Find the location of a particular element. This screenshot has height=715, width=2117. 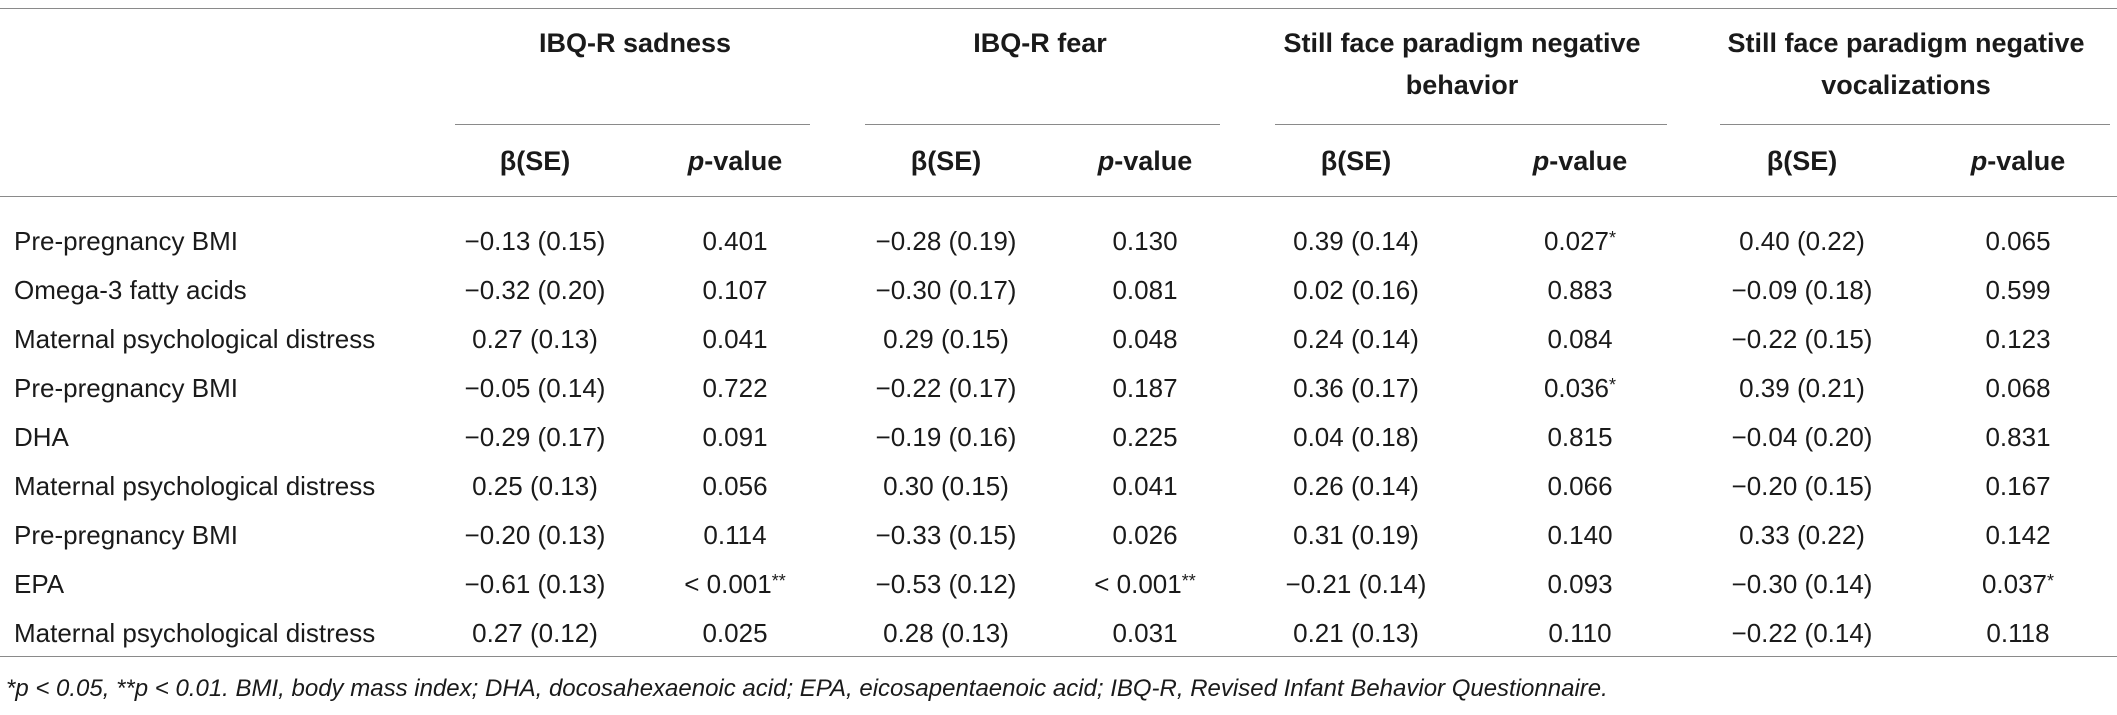

cell-p-value: 0.831 is located at coordinates (2018, 437).